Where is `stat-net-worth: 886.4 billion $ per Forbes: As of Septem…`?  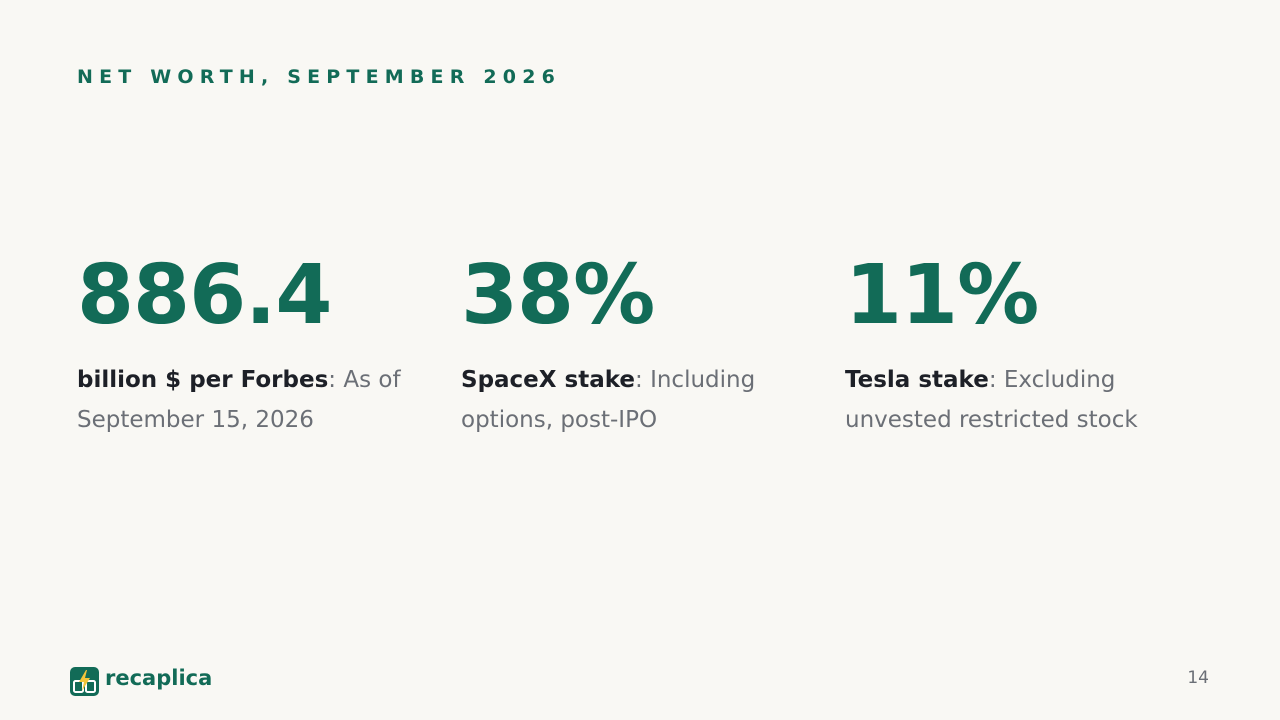 stat-net-worth: 886.4 billion $ per Forbes: As of Septem… is located at coordinates (257, 345).